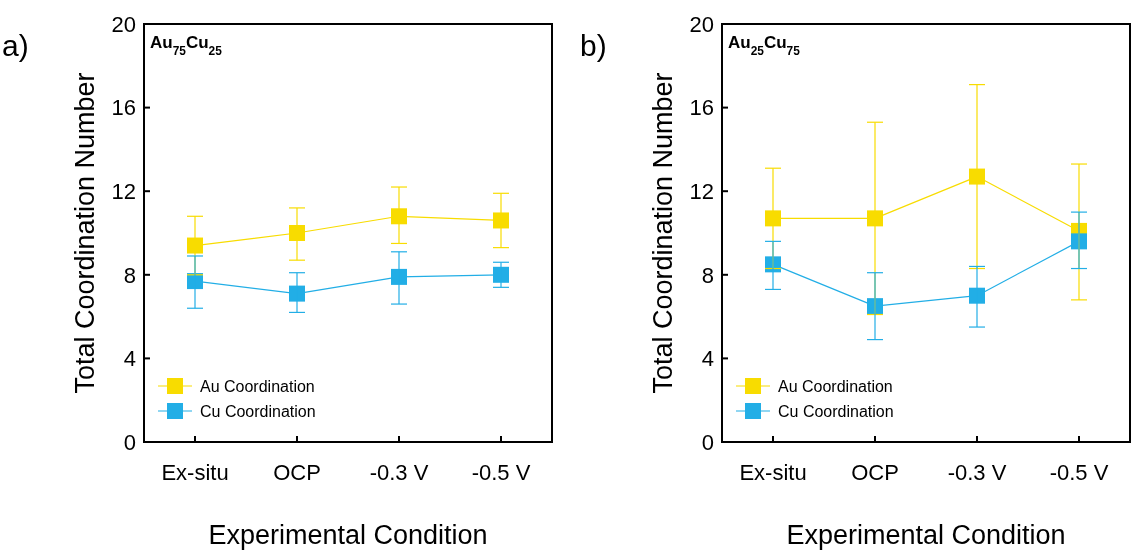 This screenshot has width=1138, height=556. I want to click on text: Au$_{25}$Cu$_{75}$, so click(764, 45).